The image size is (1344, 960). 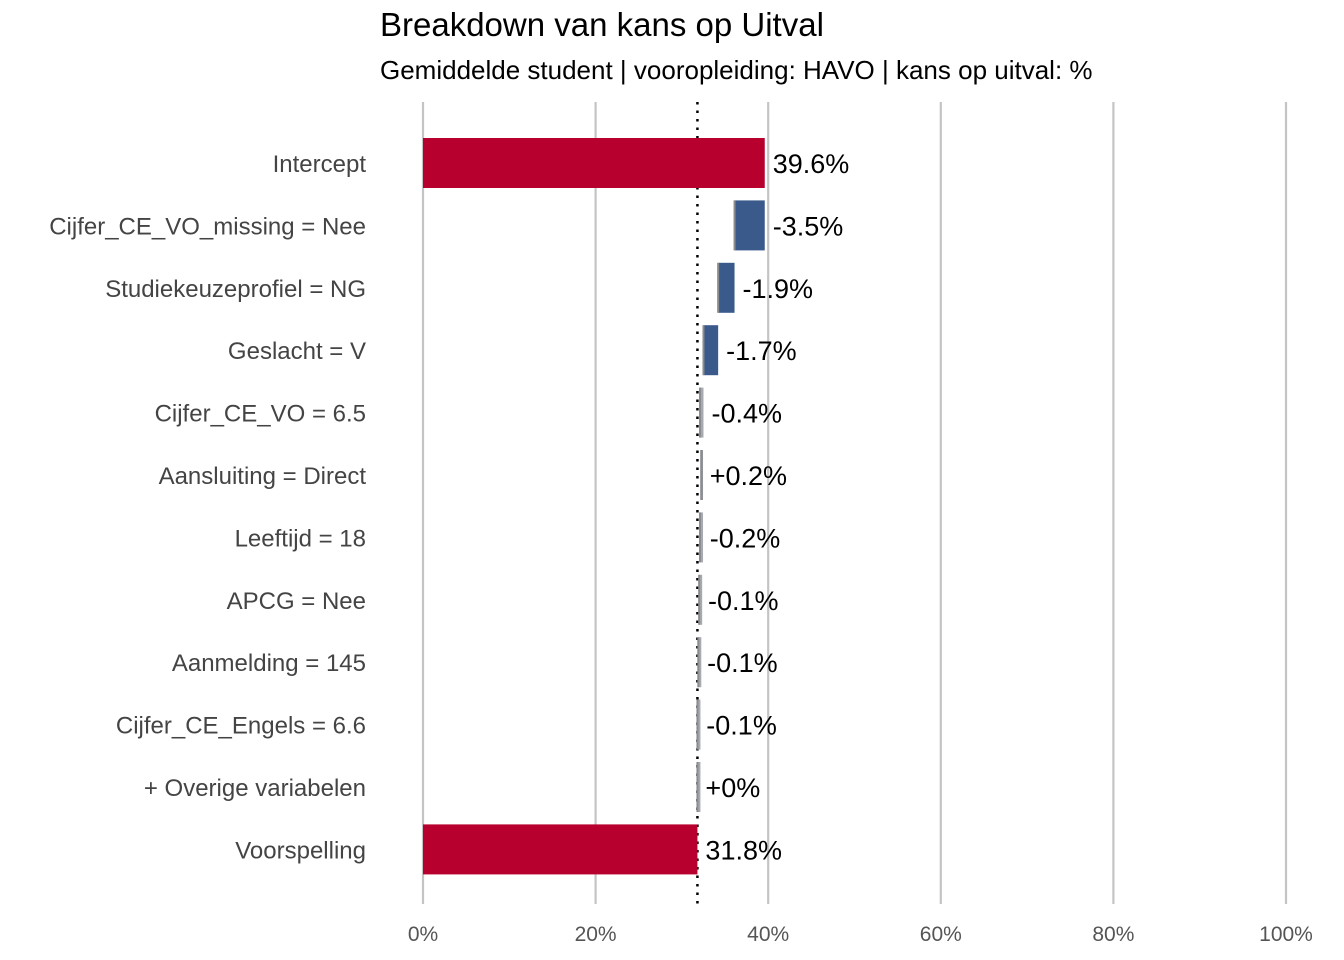 What do you see at coordinates (297, 351) in the screenshot?
I see `category-label: Geslacht = V` at bounding box center [297, 351].